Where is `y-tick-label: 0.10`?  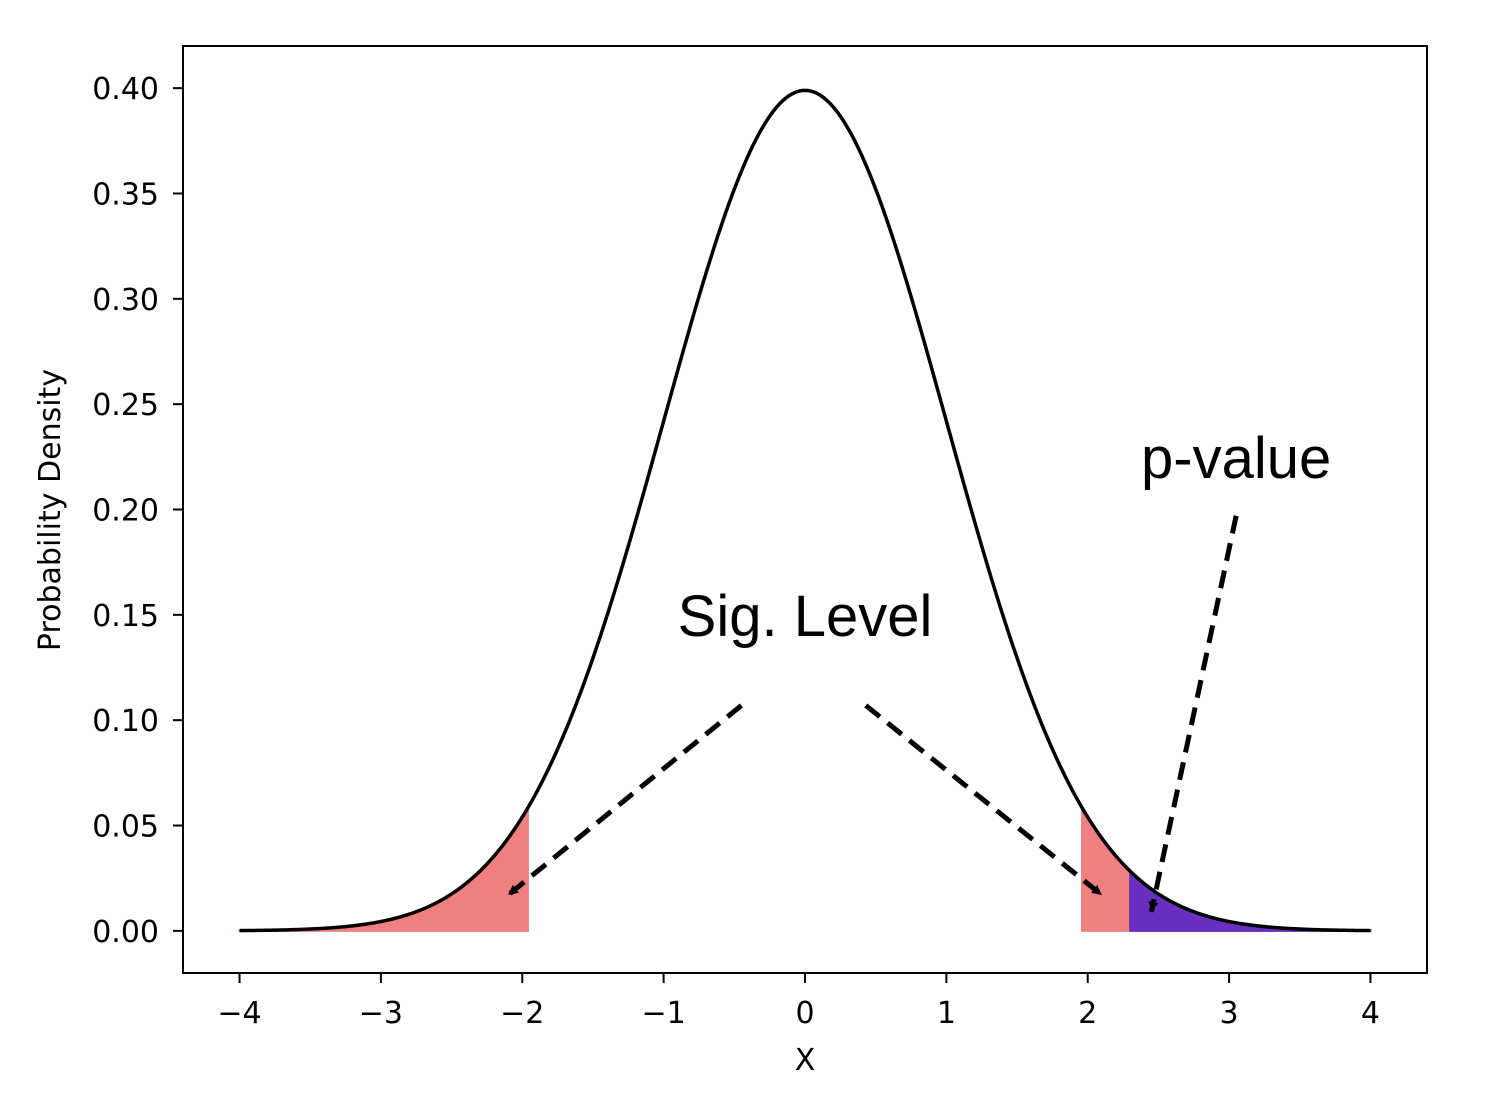
y-tick-label: 0.10 is located at coordinates (125, 721).